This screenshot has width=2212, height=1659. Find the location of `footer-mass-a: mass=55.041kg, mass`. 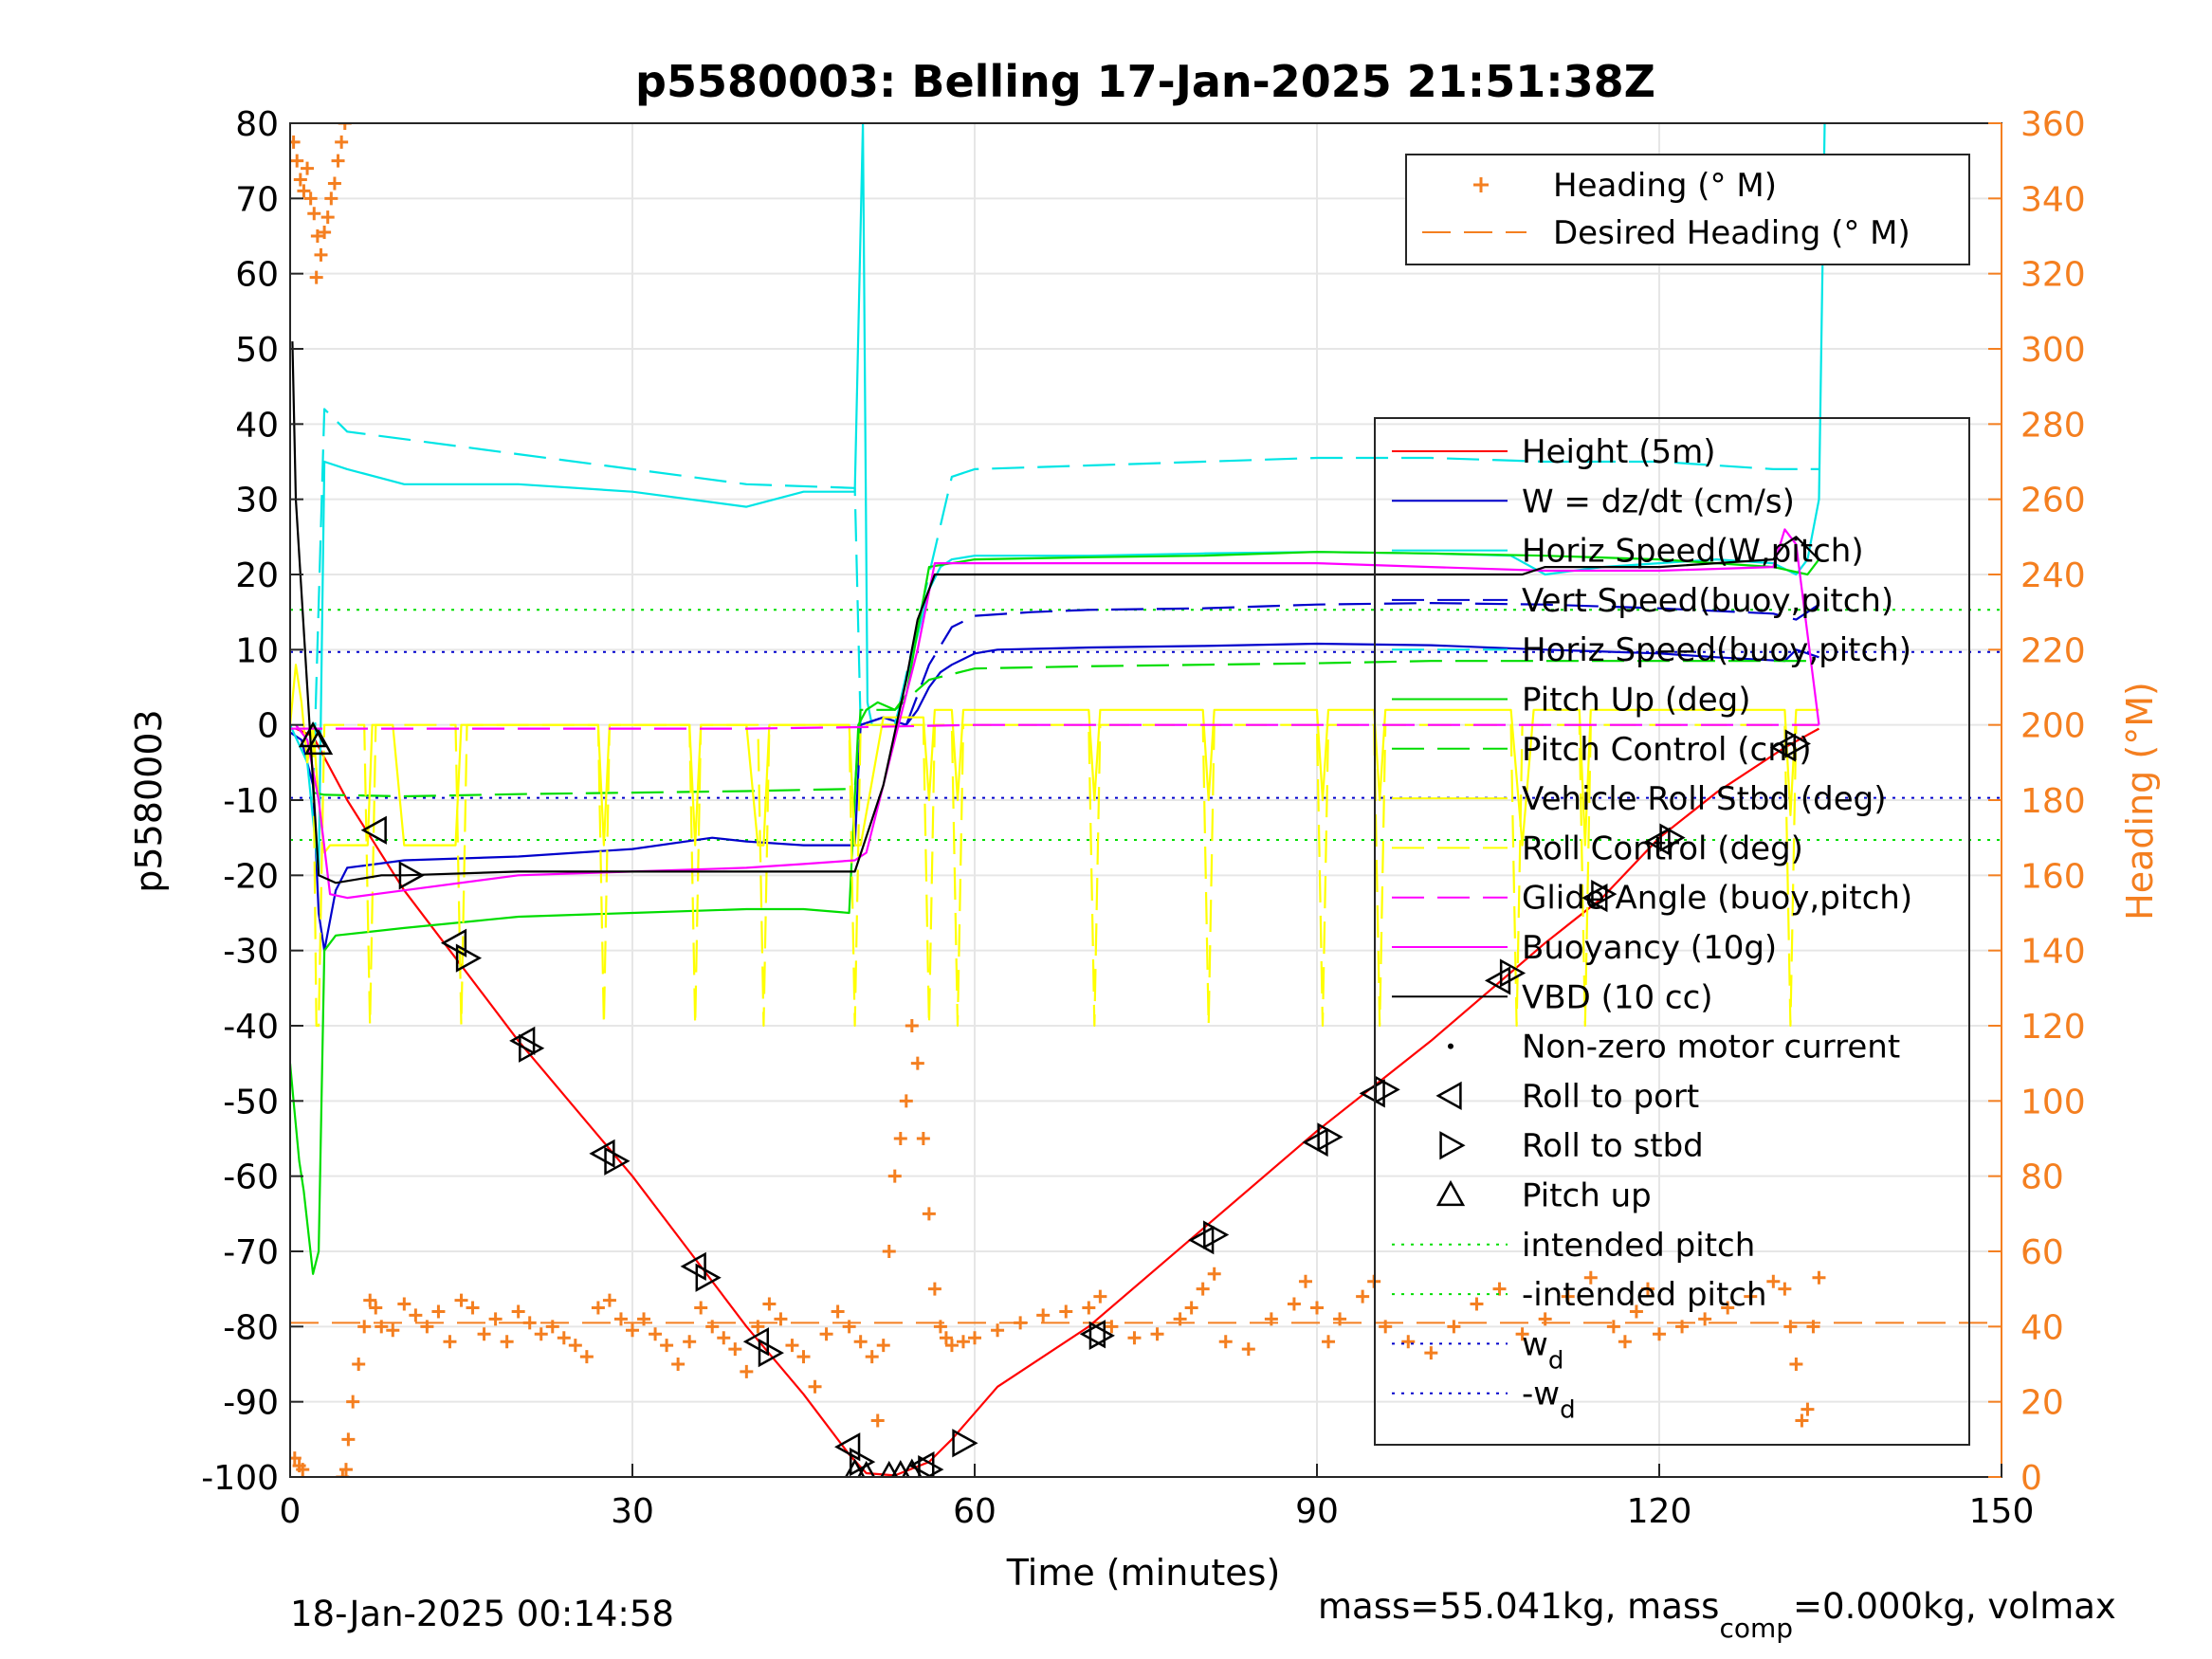

footer-mass-a: mass=55.041kg, mass is located at coordinates (1518, 1606).